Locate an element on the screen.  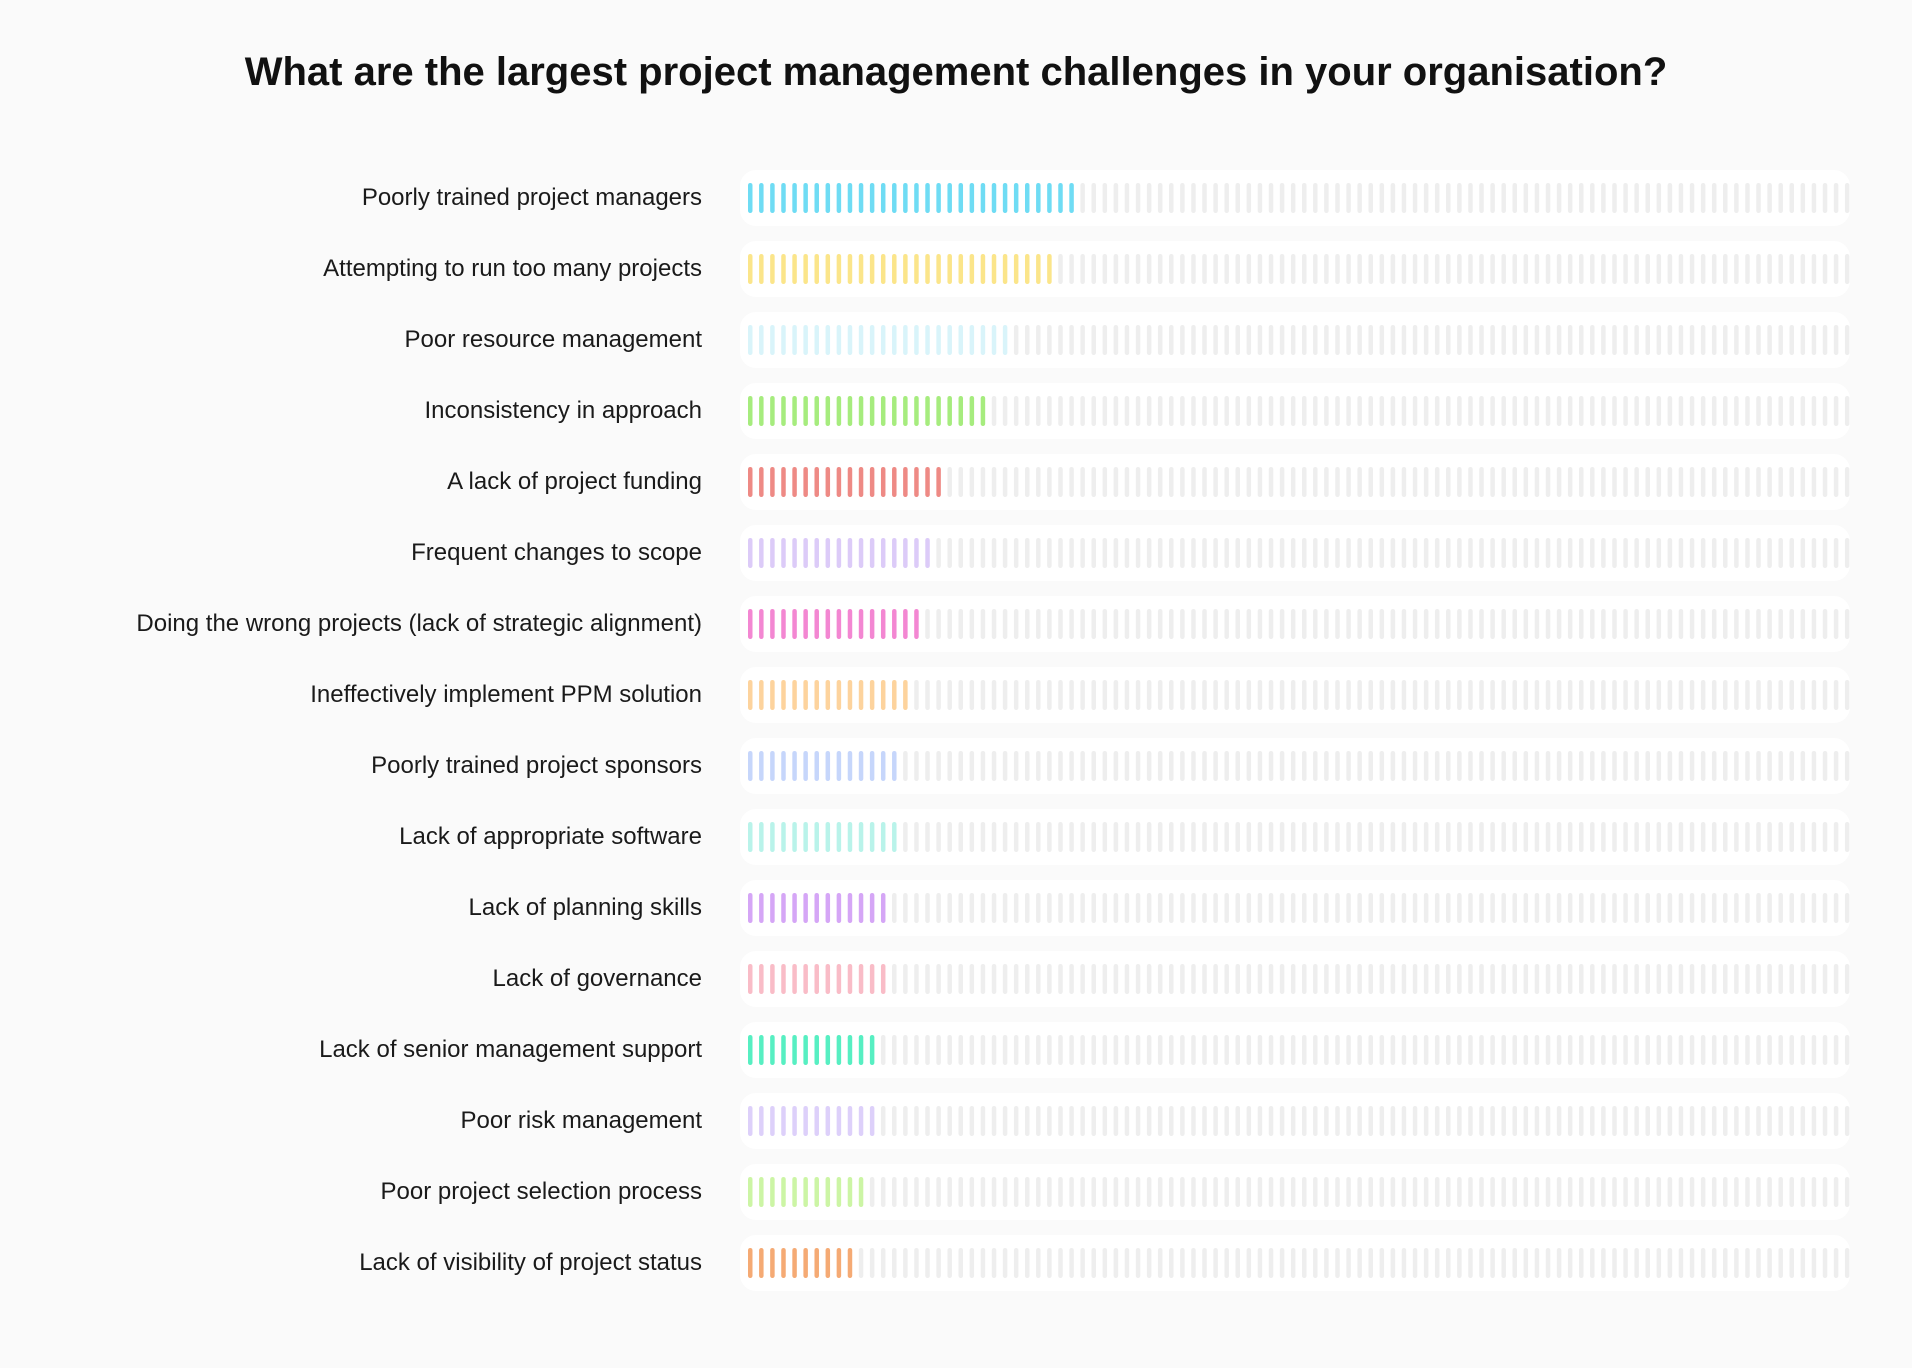
bar-track is located at coordinates (1295, 766).